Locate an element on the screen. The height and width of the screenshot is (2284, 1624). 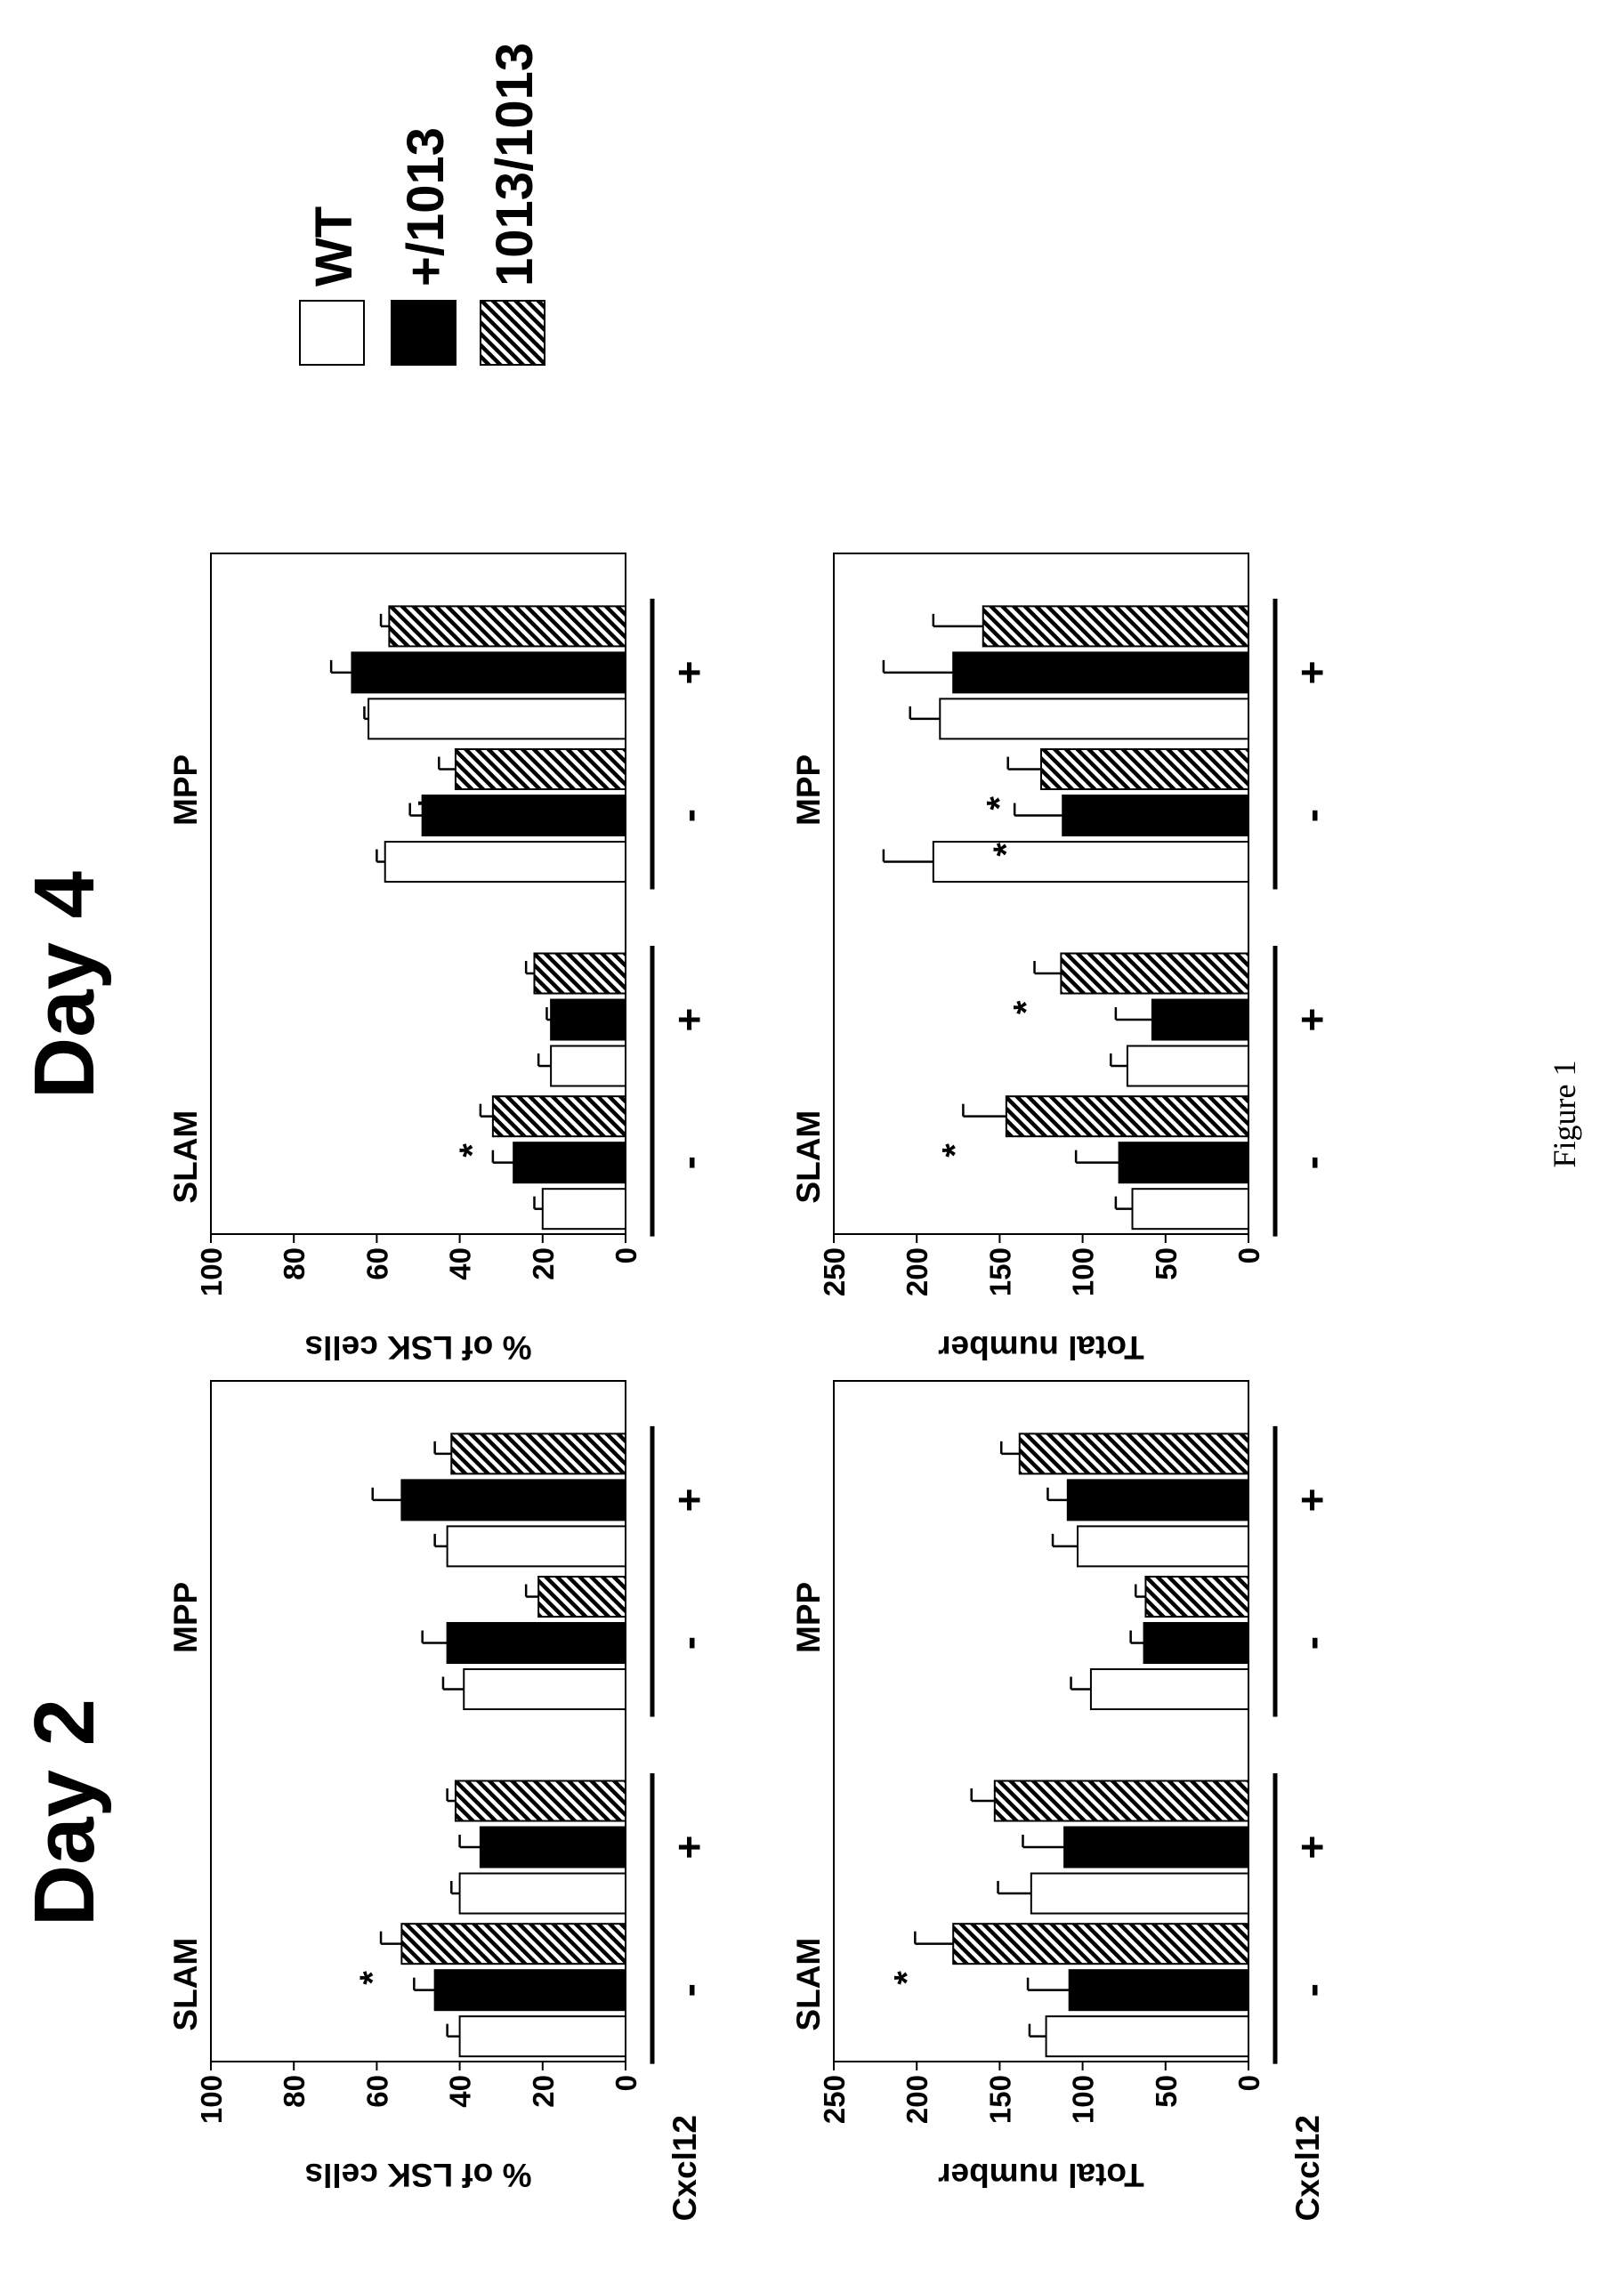
legend-label-het: +/1013 is located at coordinates (426, 207).